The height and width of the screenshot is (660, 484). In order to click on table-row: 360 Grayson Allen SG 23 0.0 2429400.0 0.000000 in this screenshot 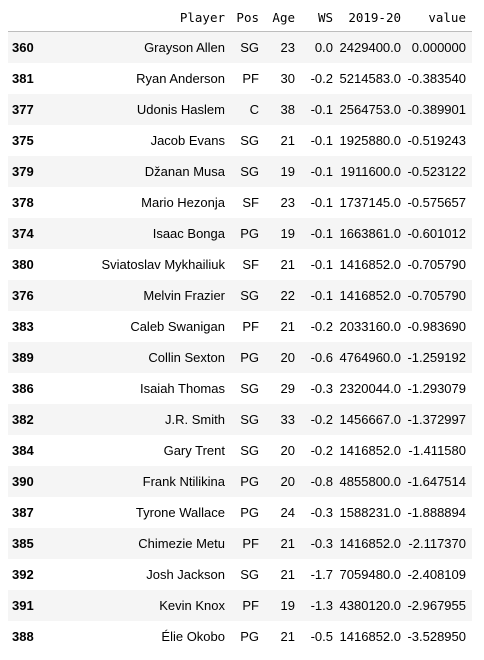, I will do `click(240, 47)`.